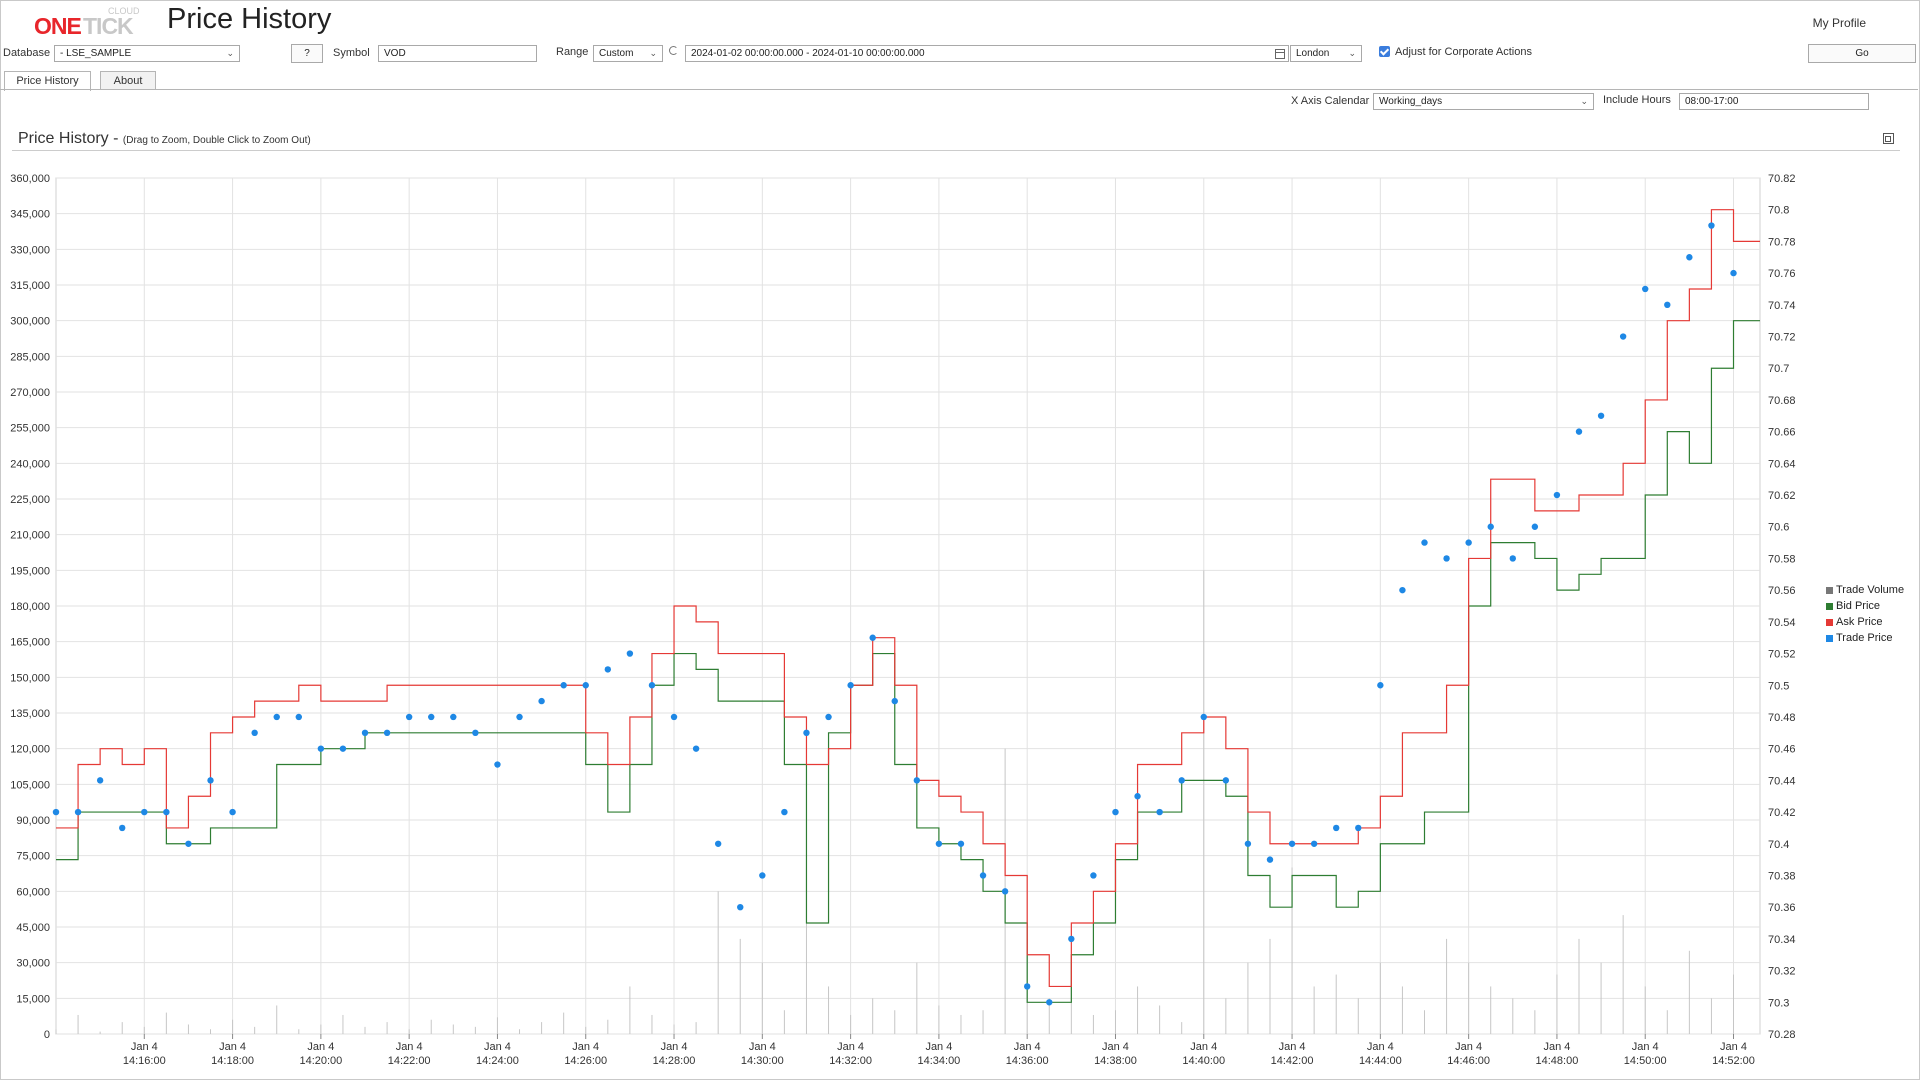 The height and width of the screenshot is (1080, 1920). Describe the element at coordinates (1380, 1061) in the screenshot. I see `x-axis-tick-time: 14:44:00` at that location.